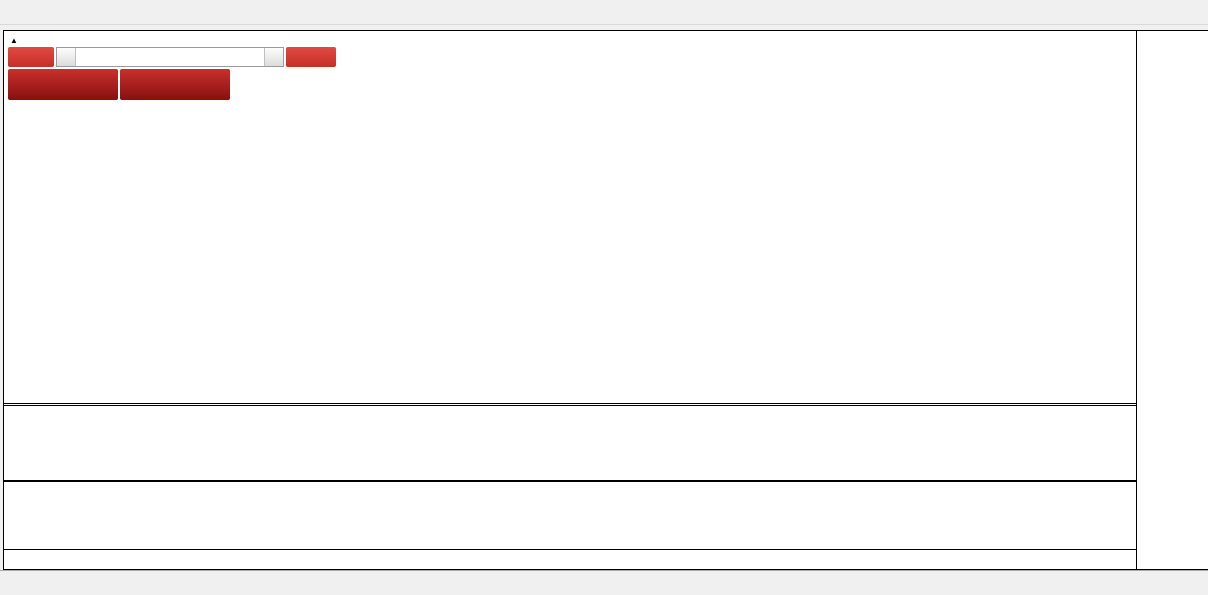  I want to click on volume-decrease-icon, so click(66, 57).